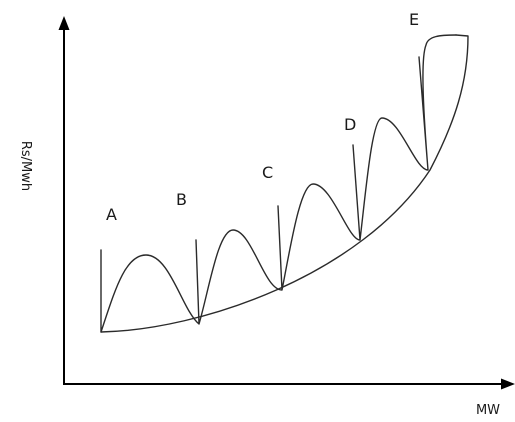 This screenshot has height=422, width=515. I want to click on point-label-c: C, so click(267, 172).